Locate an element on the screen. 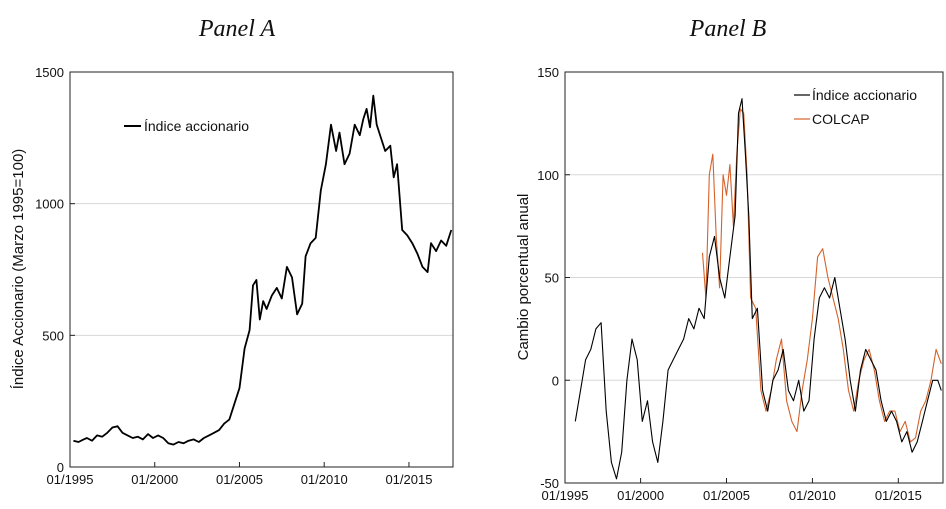  panel-a-x-tick-label: 01/2005 is located at coordinates (239, 479).